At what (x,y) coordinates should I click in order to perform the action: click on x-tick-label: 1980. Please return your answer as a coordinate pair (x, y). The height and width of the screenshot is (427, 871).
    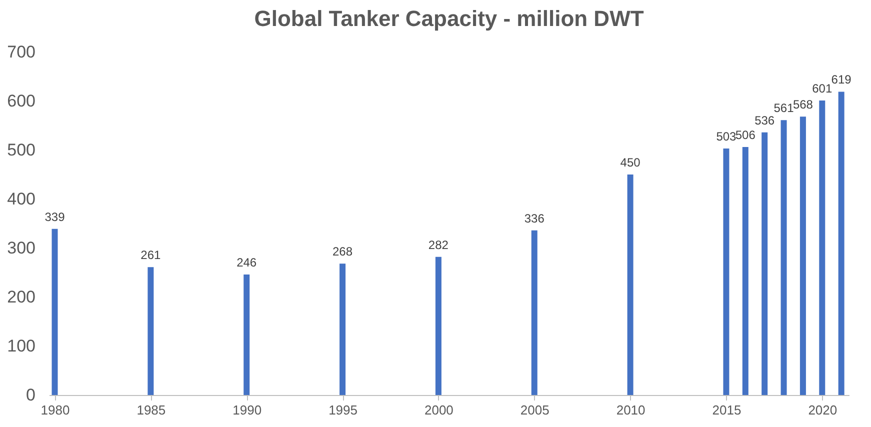
    Looking at the image, I should click on (55, 410).